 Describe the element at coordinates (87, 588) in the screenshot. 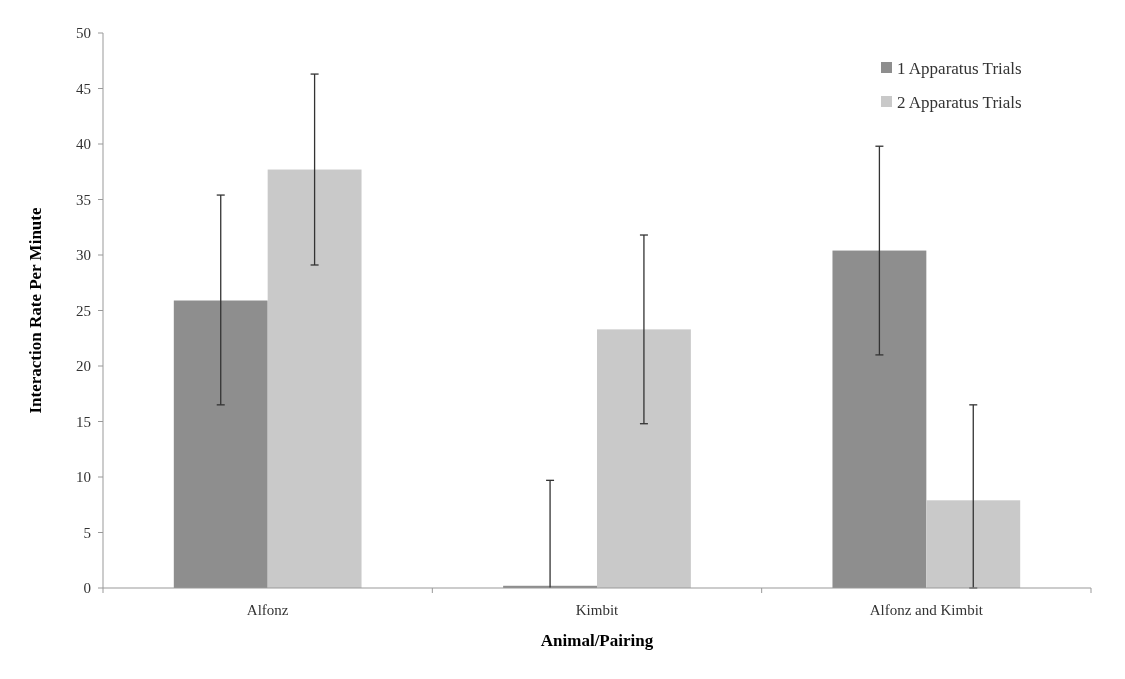

I see `y-tick-label: 0` at that location.